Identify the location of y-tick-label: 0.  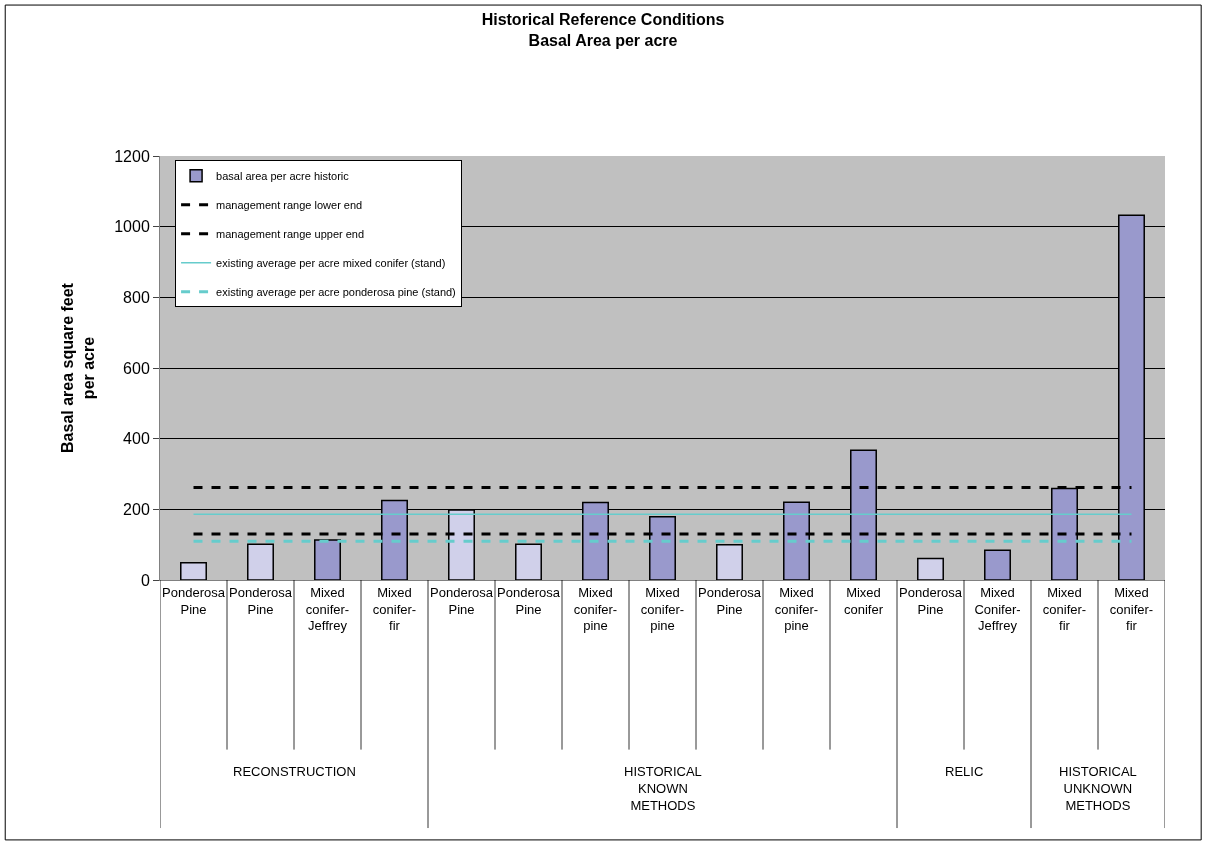
(145, 580).